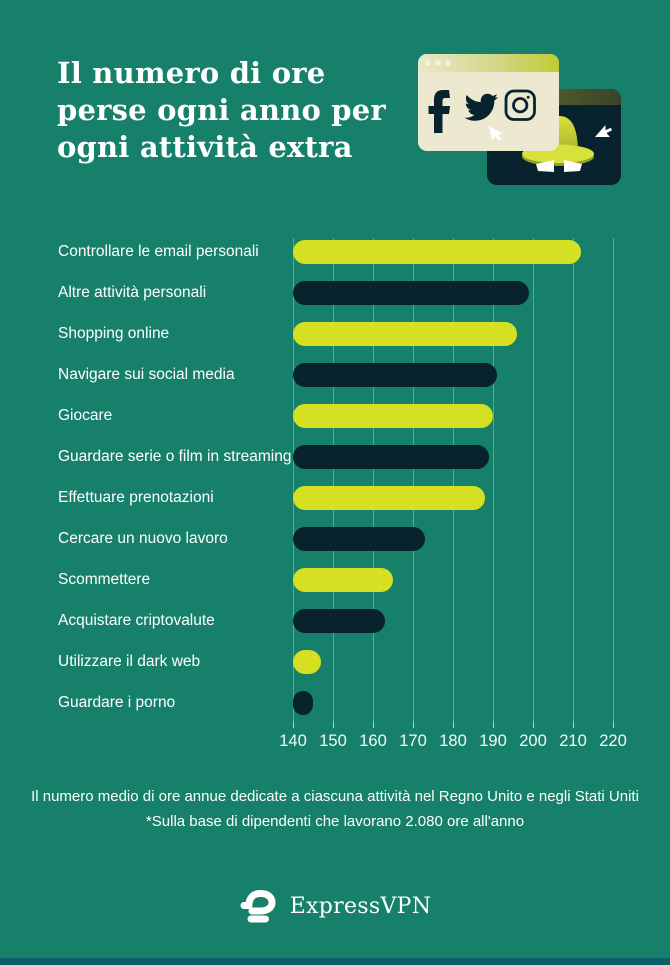 Image resolution: width=670 pixels, height=965 pixels. I want to click on title-line-3: ogni attività extra, so click(205, 147).